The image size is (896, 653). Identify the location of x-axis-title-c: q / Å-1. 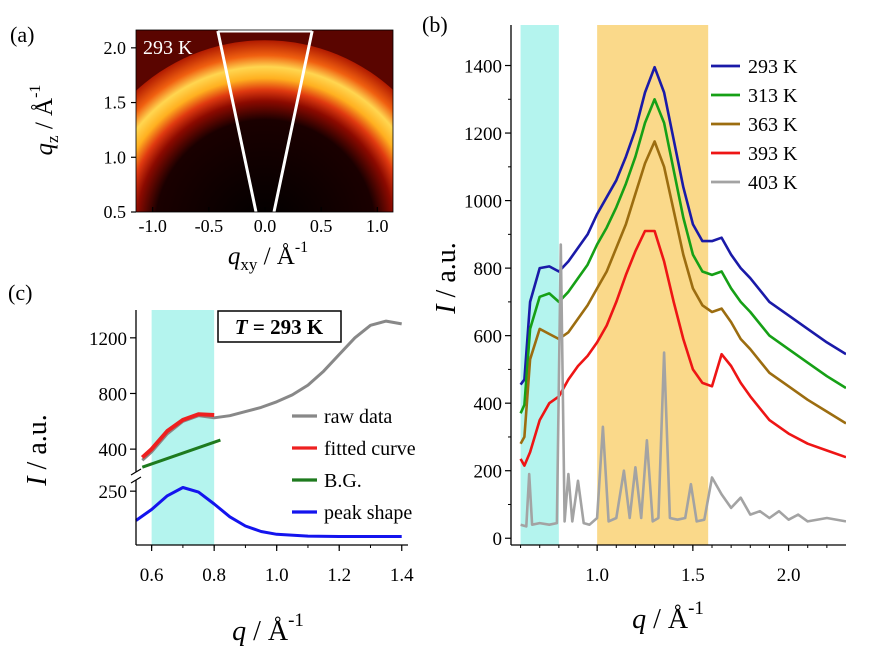
(268, 628).